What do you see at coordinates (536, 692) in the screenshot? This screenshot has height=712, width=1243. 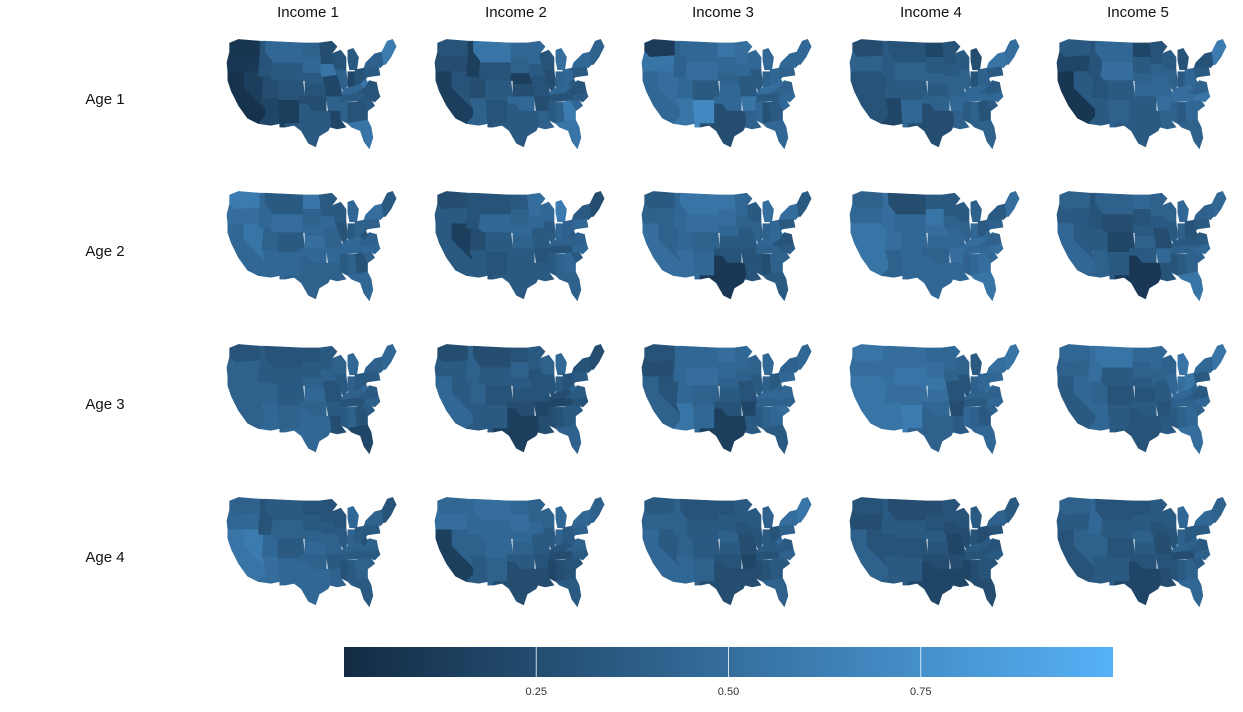 I see `colorbar-tick-label: 0.25` at bounding box center [536, 692].